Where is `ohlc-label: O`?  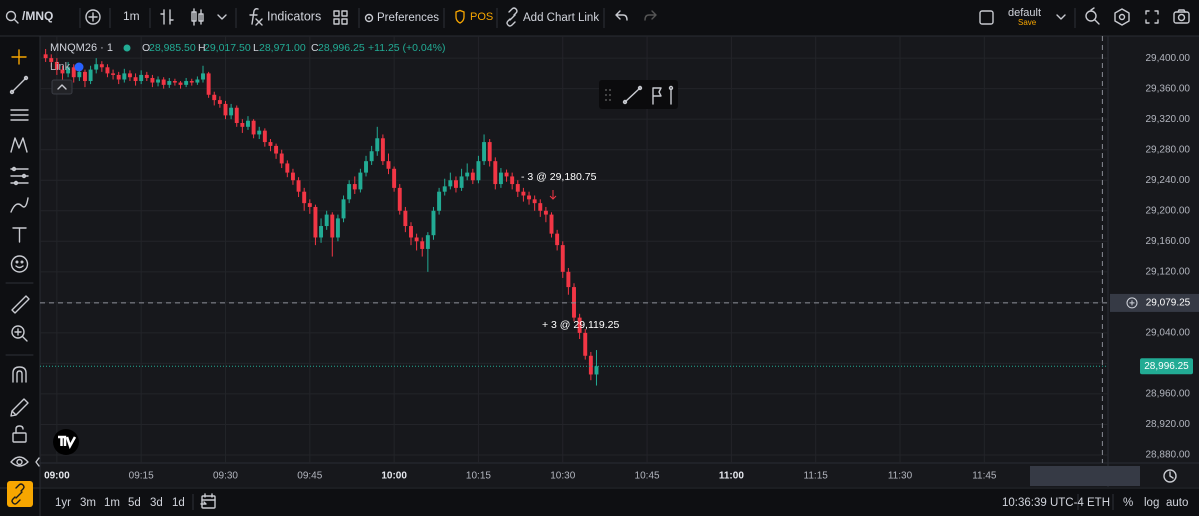 ohlc-label: O is located at coordinates (146, 48).